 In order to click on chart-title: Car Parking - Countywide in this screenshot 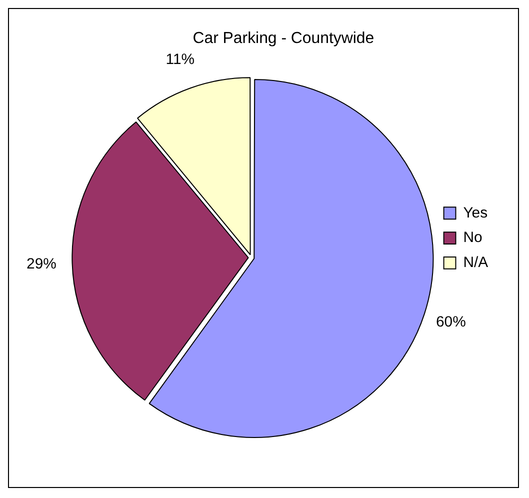, I will do `click(283, 38)`.